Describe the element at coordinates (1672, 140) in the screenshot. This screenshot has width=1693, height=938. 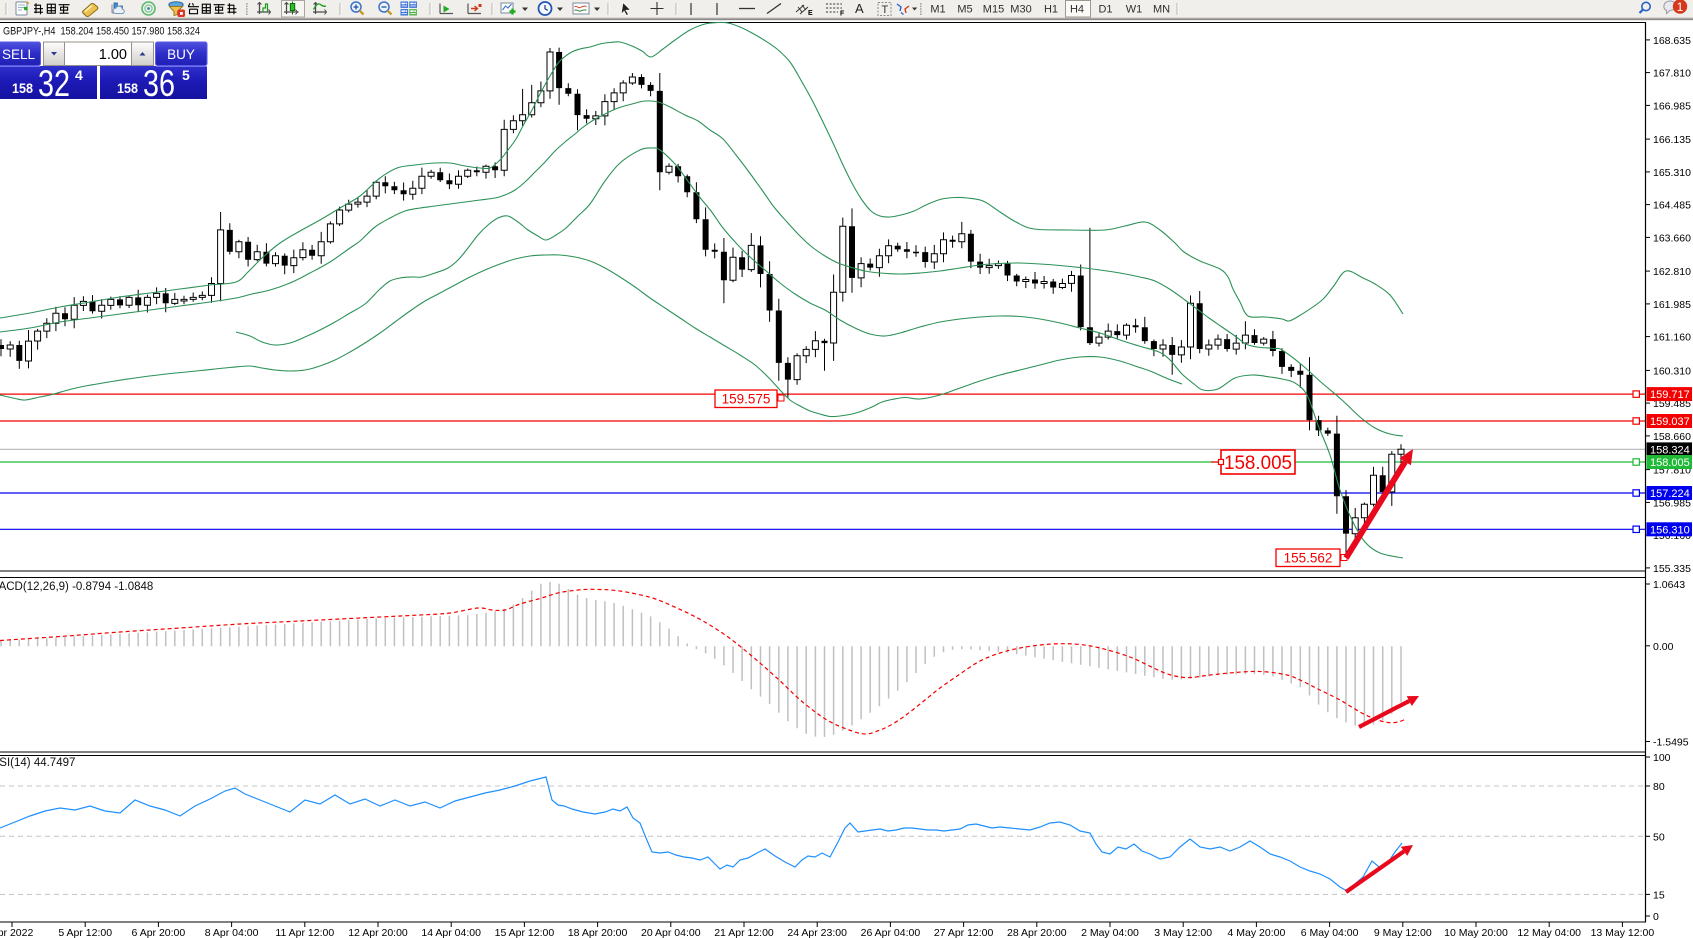
I see `svg-text: 166.135` at that location.